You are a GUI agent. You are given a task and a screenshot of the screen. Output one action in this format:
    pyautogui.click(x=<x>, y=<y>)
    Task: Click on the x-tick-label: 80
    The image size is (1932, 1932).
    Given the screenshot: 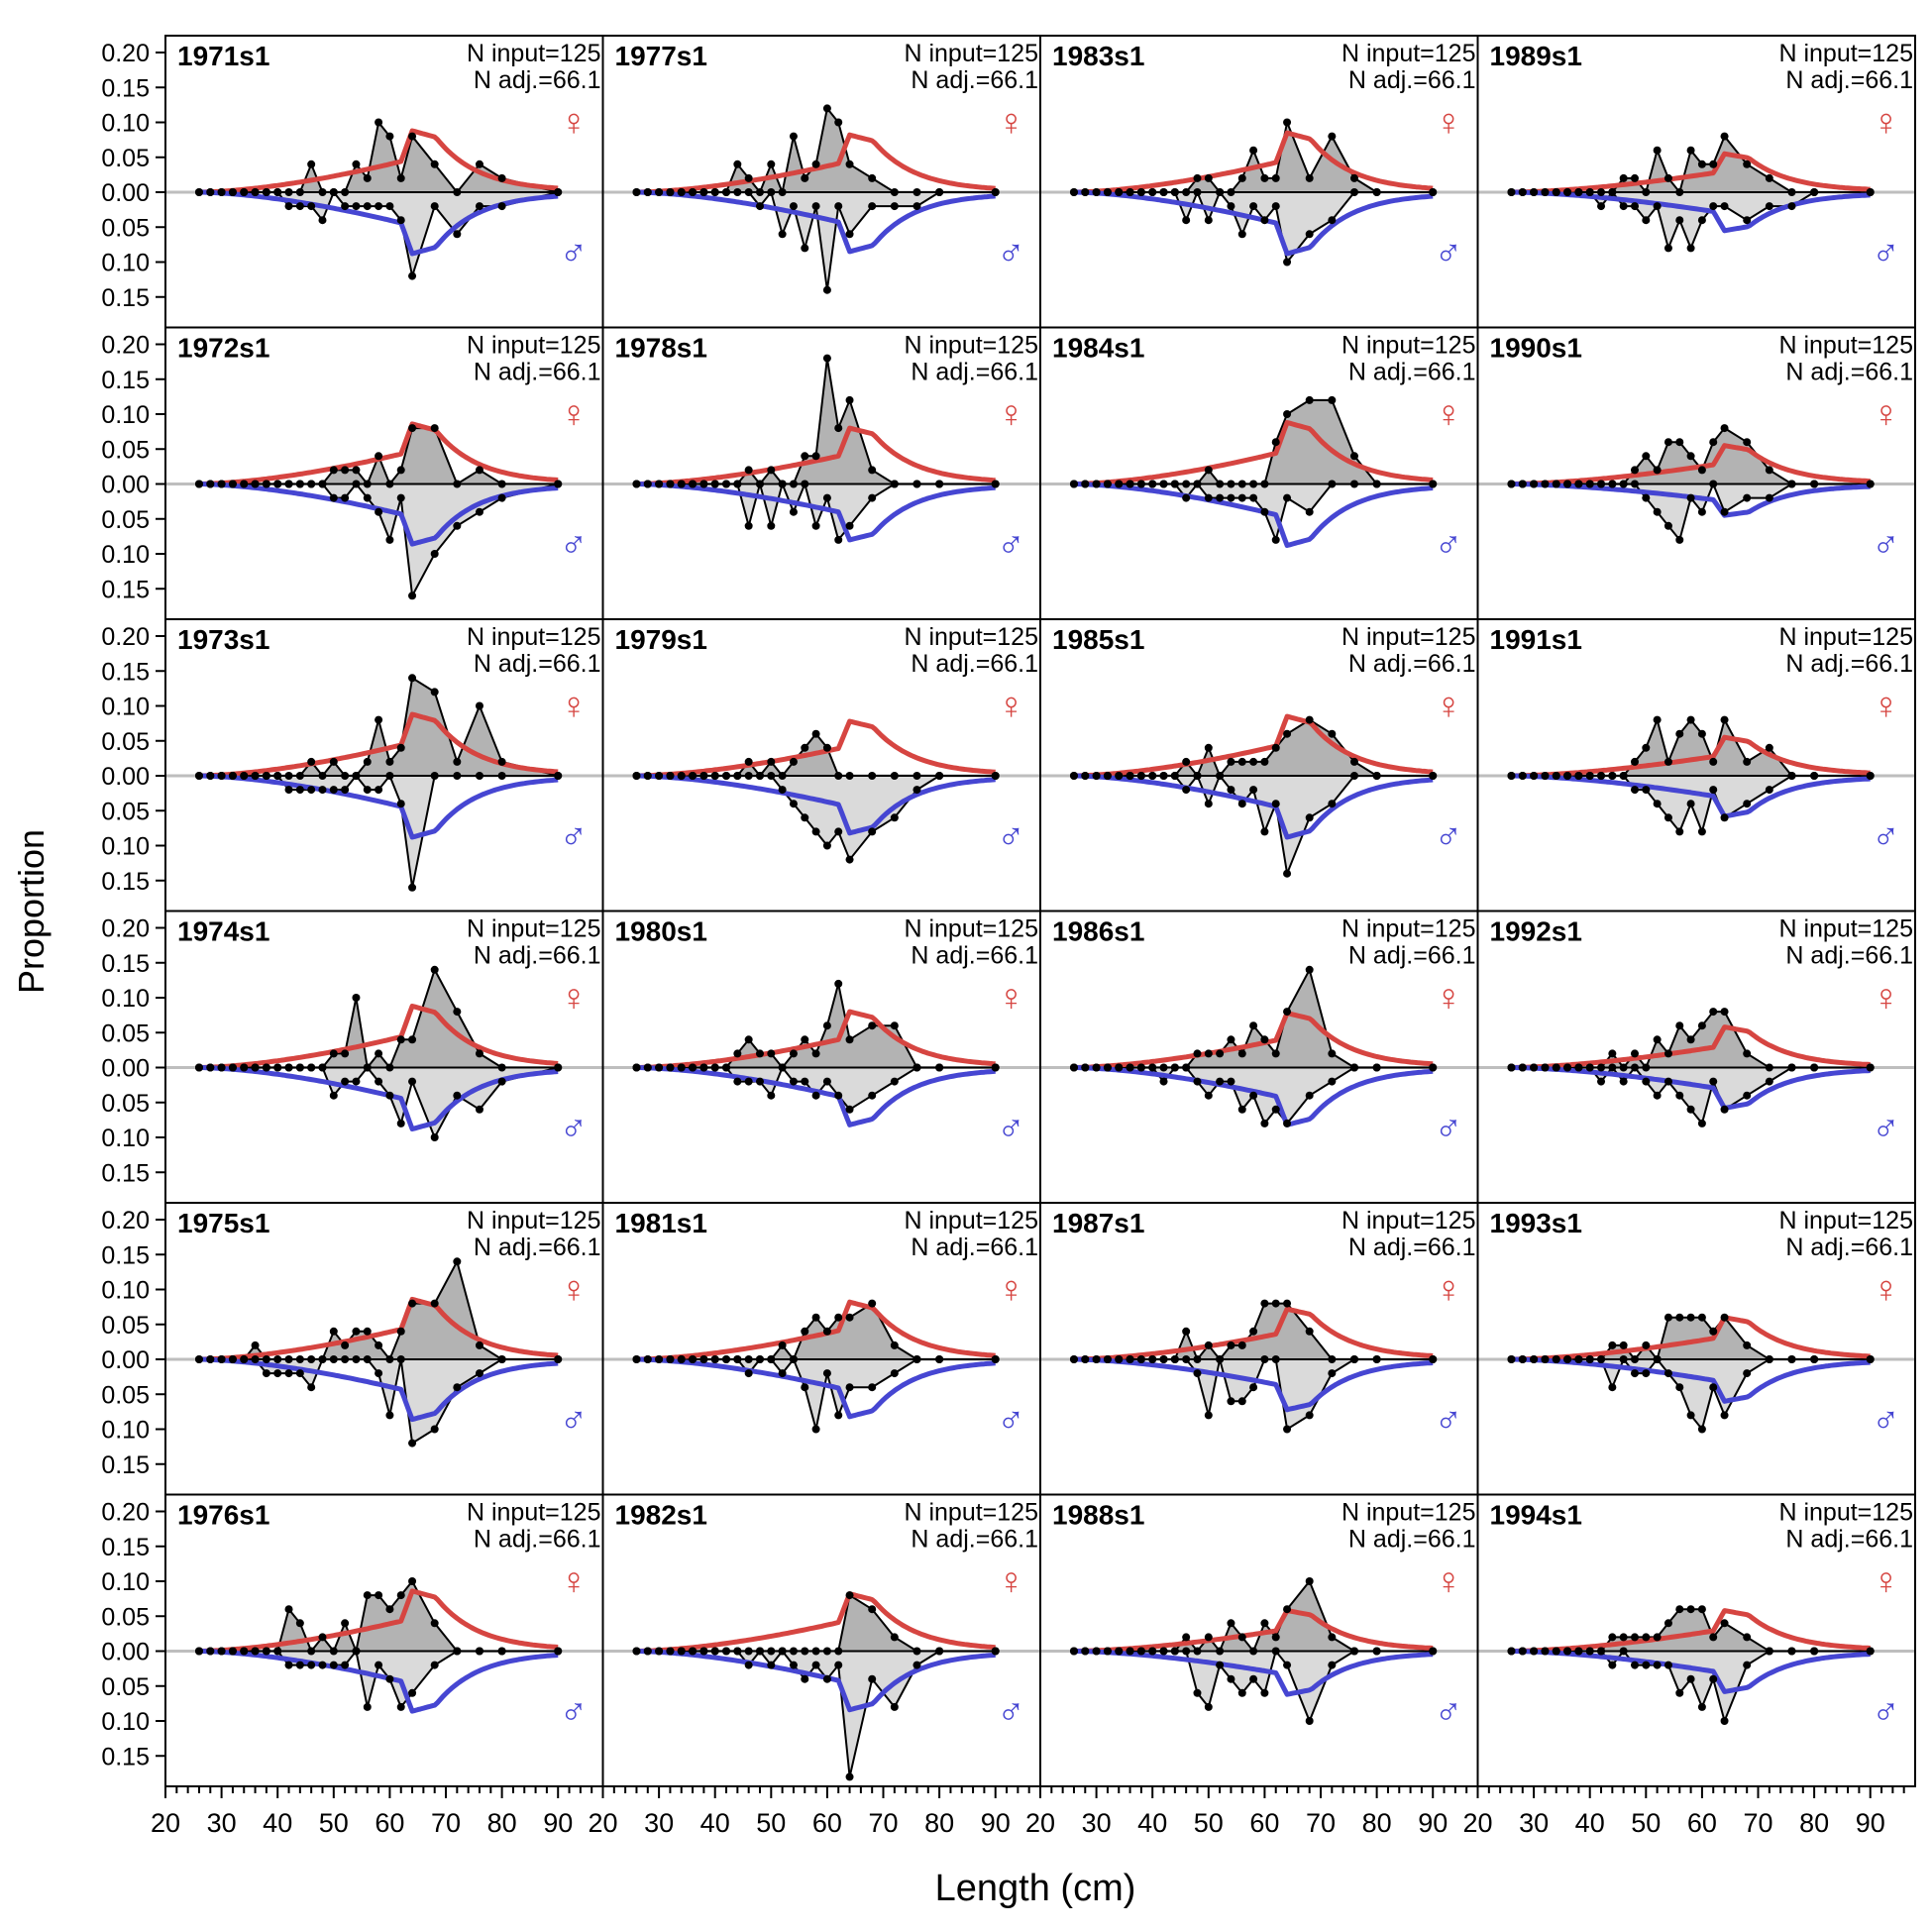 What is the action you would take?
    pyautogui.click(x=1814, y=1823)
    